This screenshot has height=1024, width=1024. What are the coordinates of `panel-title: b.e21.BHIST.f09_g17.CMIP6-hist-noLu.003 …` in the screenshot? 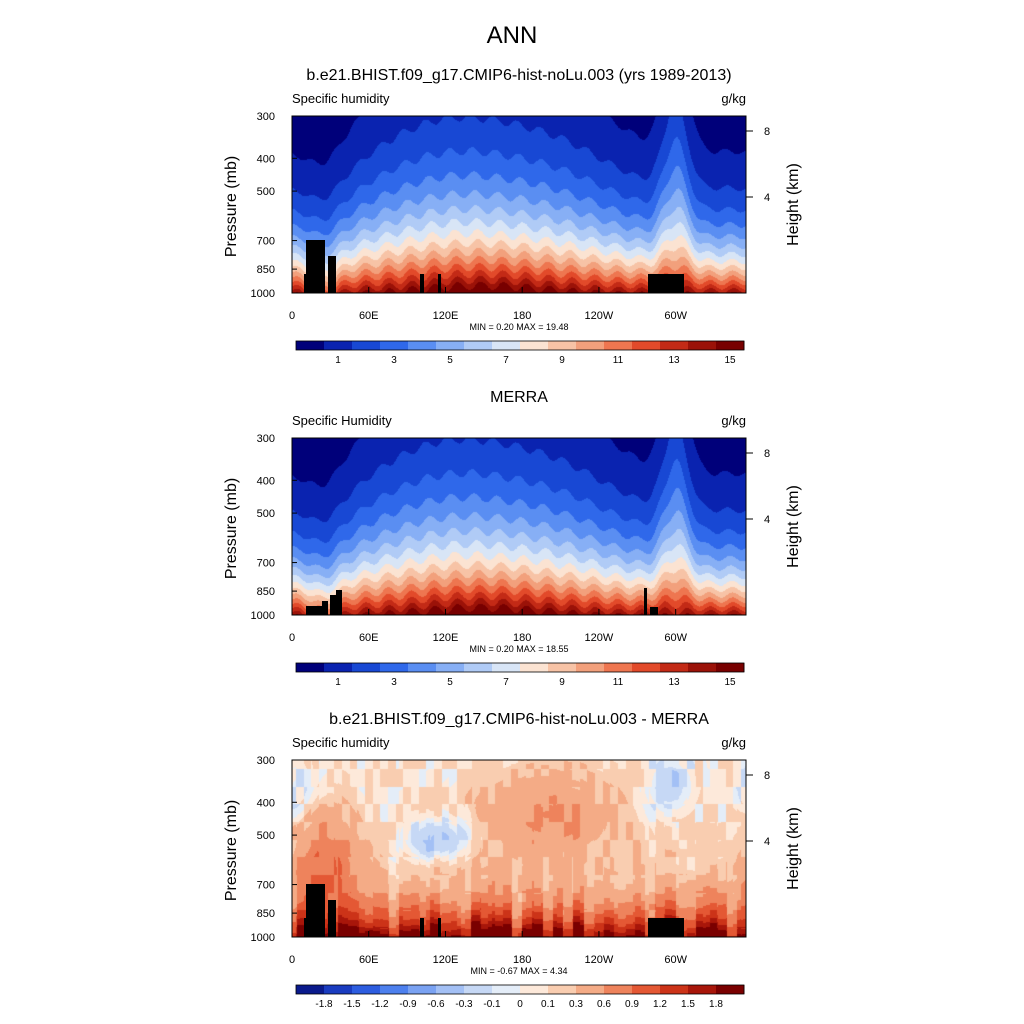 It's located at (519, 719).